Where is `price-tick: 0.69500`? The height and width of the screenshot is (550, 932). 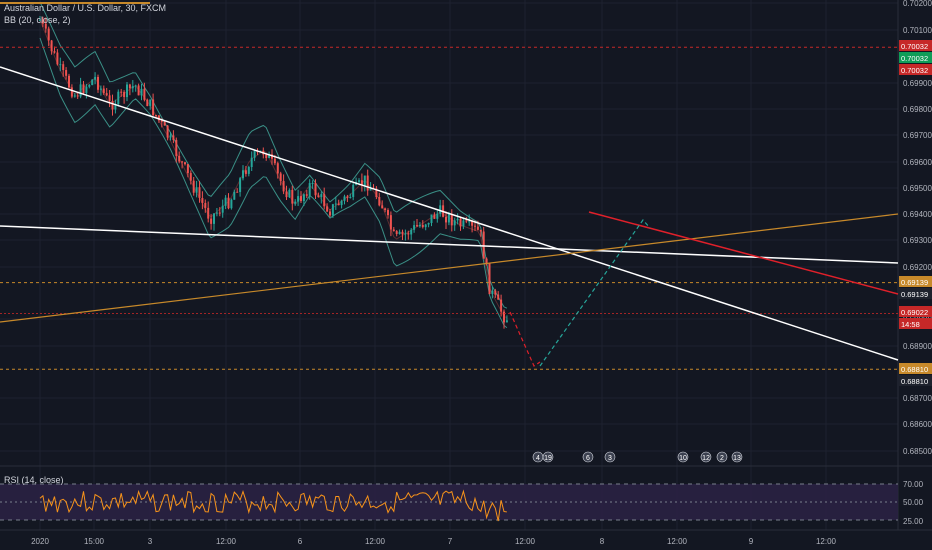
price-tick: 0.69500 is located at coordinates (917, 188).